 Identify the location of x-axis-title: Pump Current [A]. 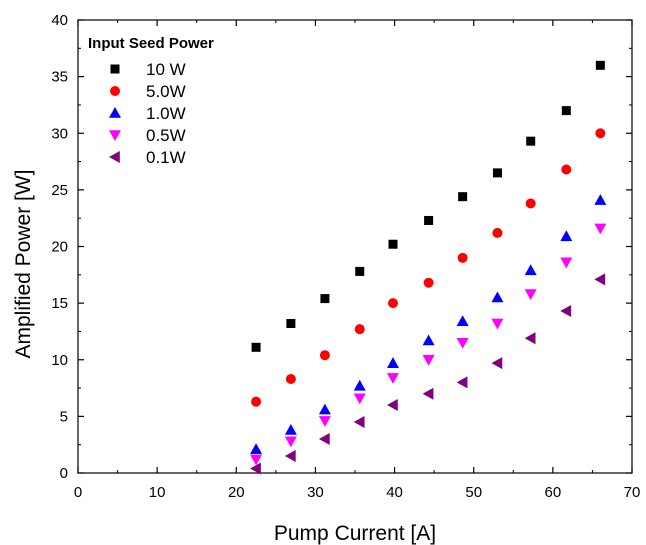
(355, 533).